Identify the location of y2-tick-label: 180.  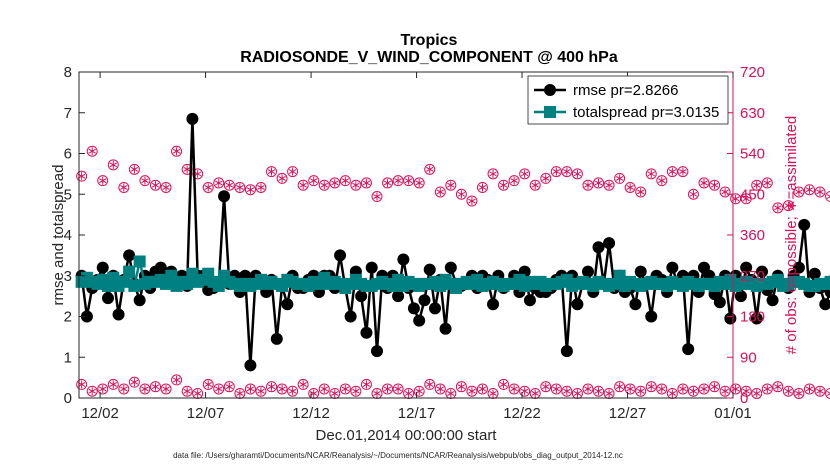
(752, 317).